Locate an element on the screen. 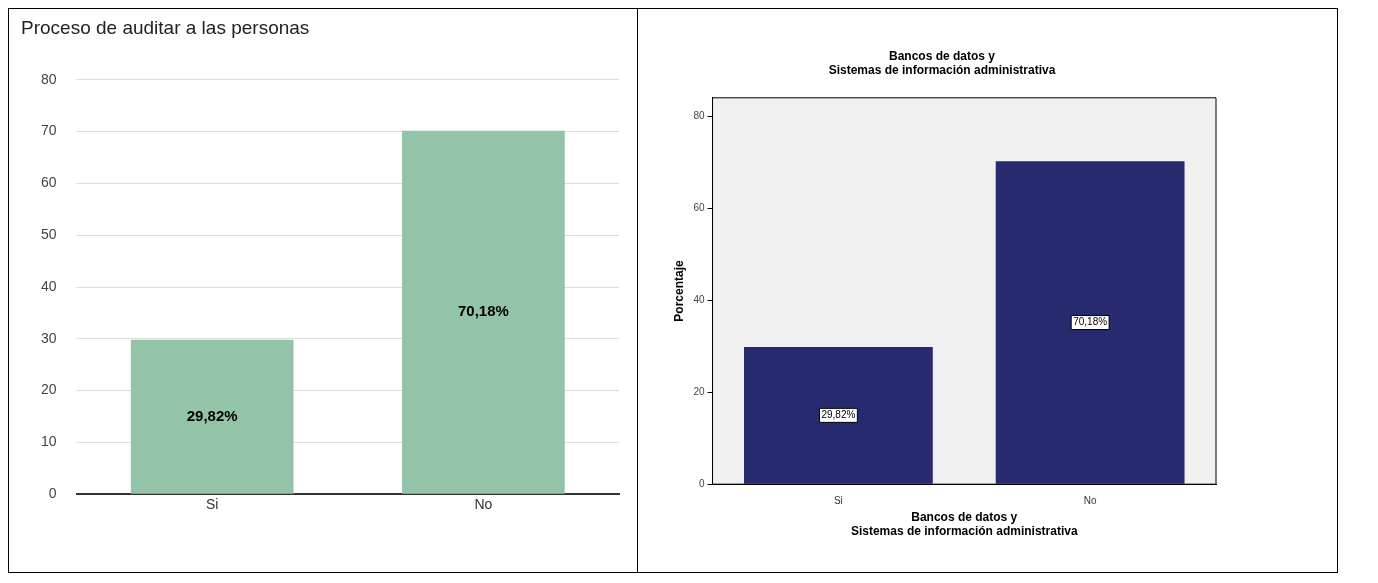 The image size is (1378, 583). y-tick-label: 70 is located at coordinates (48, 130).